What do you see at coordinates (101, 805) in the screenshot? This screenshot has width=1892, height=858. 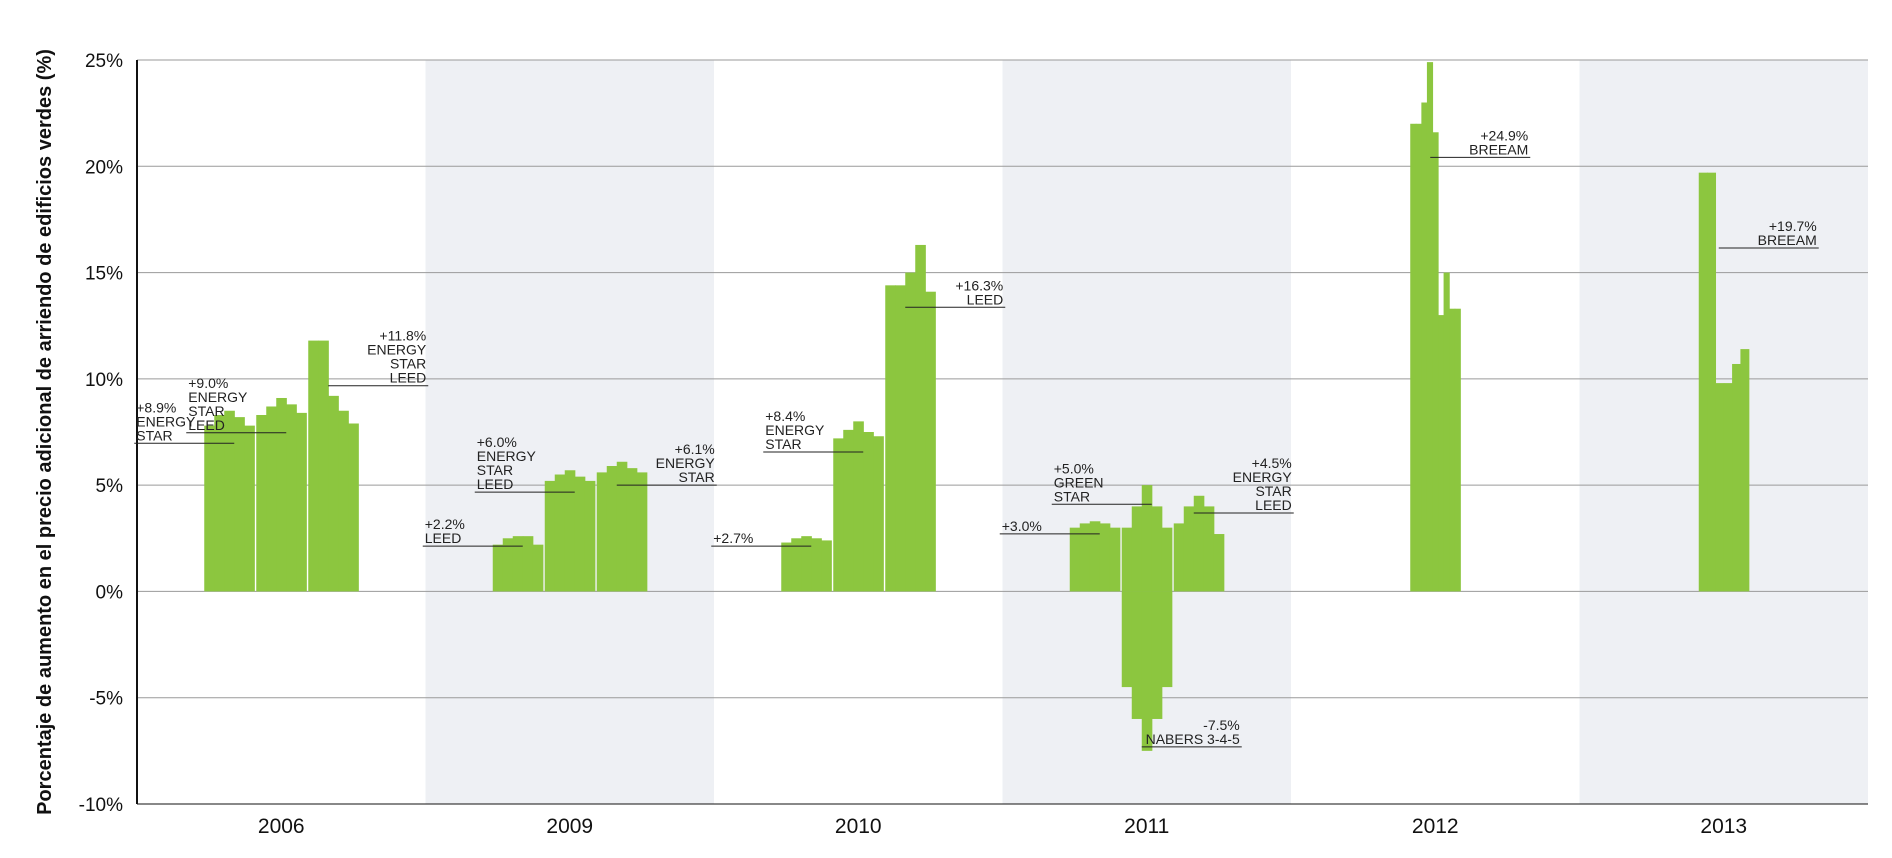 I see `y-tick-label: -10%` at bounding box center [101, 805].